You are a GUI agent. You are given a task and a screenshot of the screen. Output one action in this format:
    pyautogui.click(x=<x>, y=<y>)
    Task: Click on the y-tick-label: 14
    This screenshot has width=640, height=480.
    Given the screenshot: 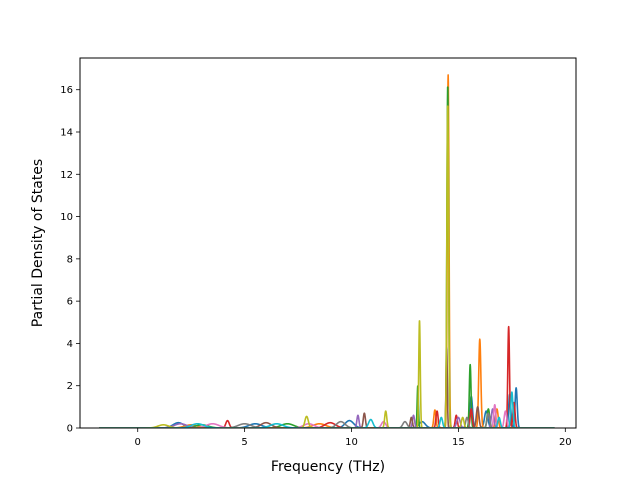 What is the action you would take?
    pyautogui.click(x=66, y=133)
    